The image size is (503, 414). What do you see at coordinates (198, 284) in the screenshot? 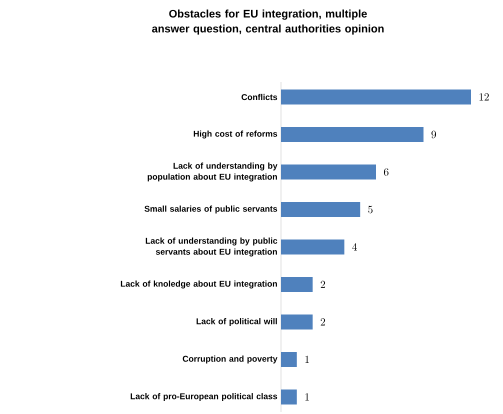
I see `y-tick-label: Lack of knoledge about EU integration` at bounding box center [198, 284].